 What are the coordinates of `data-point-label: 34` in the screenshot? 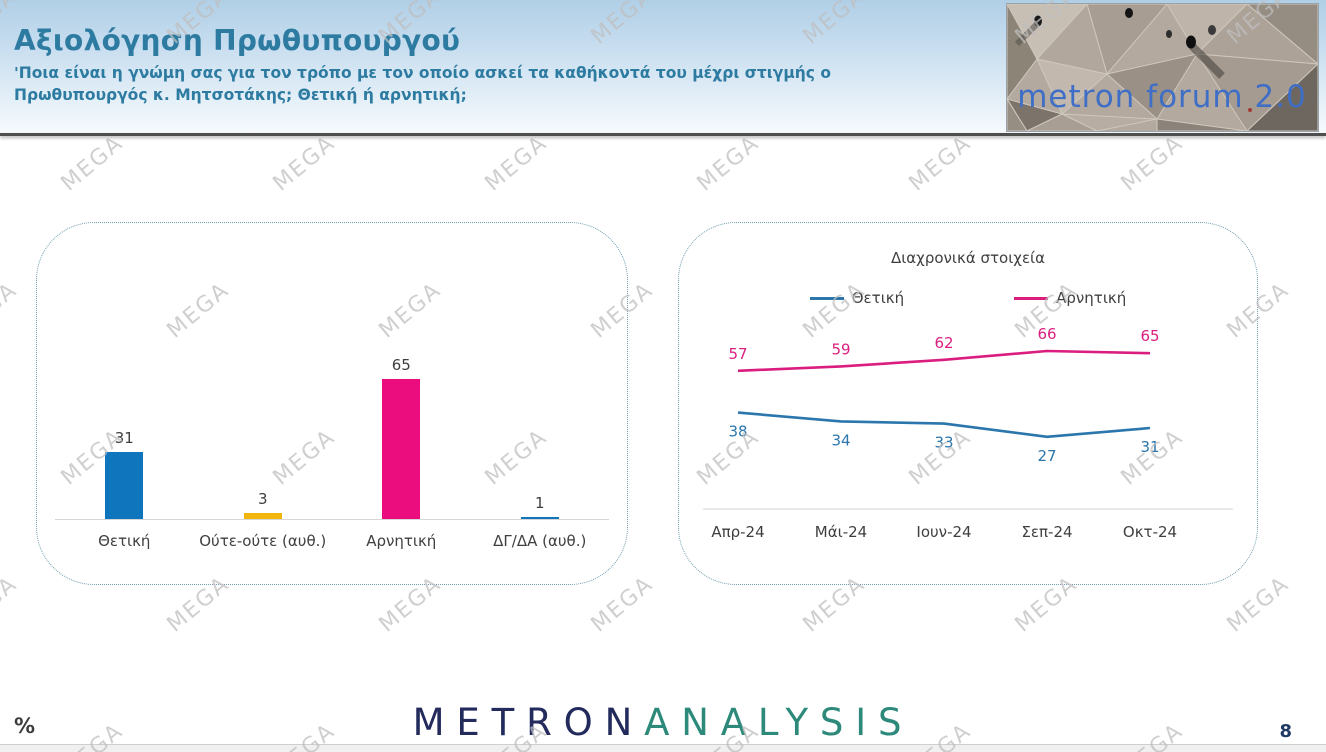 It's located at (840, 440).